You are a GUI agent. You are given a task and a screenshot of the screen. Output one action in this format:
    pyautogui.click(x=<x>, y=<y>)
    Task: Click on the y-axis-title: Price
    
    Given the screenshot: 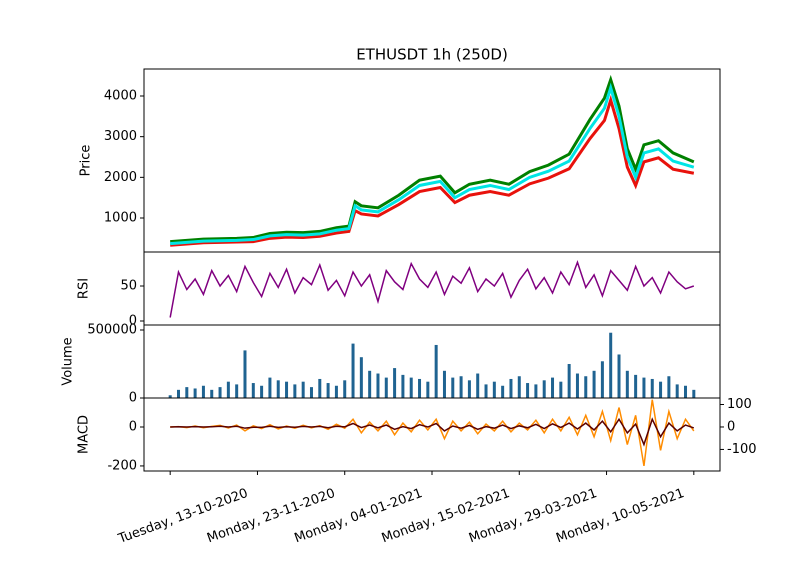 What is the action you would take?
    pyautogui.click(x=86, y=161)
    